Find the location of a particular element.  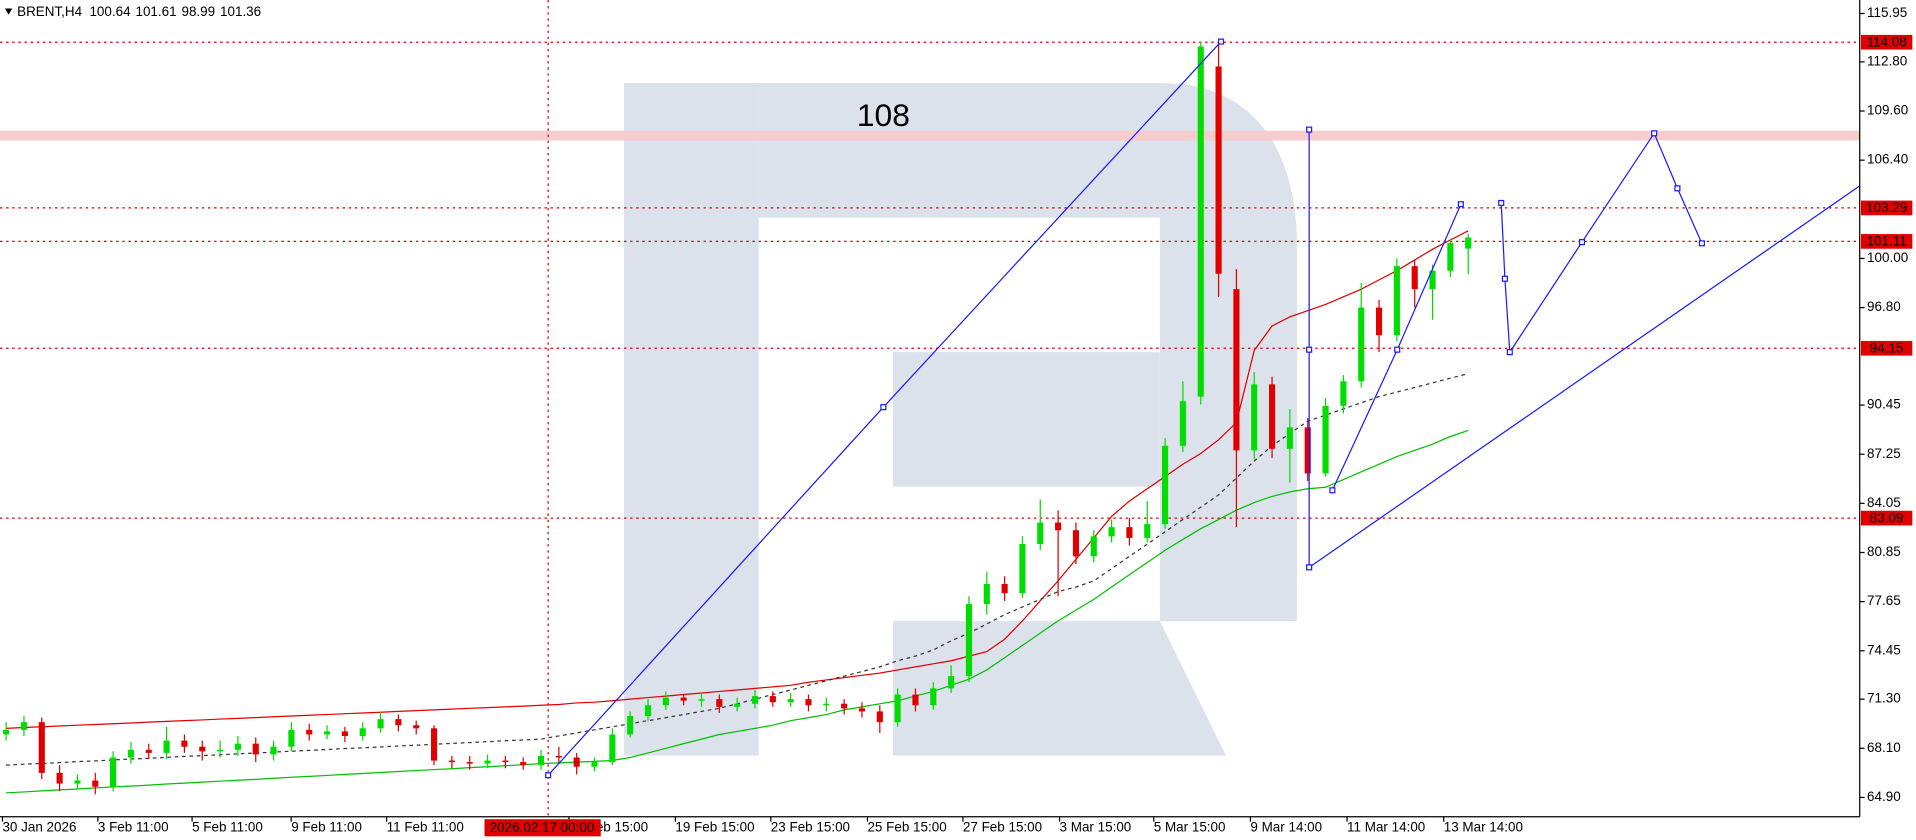

y-tick-label: 96.80 is located at coordinates (1884, 306).